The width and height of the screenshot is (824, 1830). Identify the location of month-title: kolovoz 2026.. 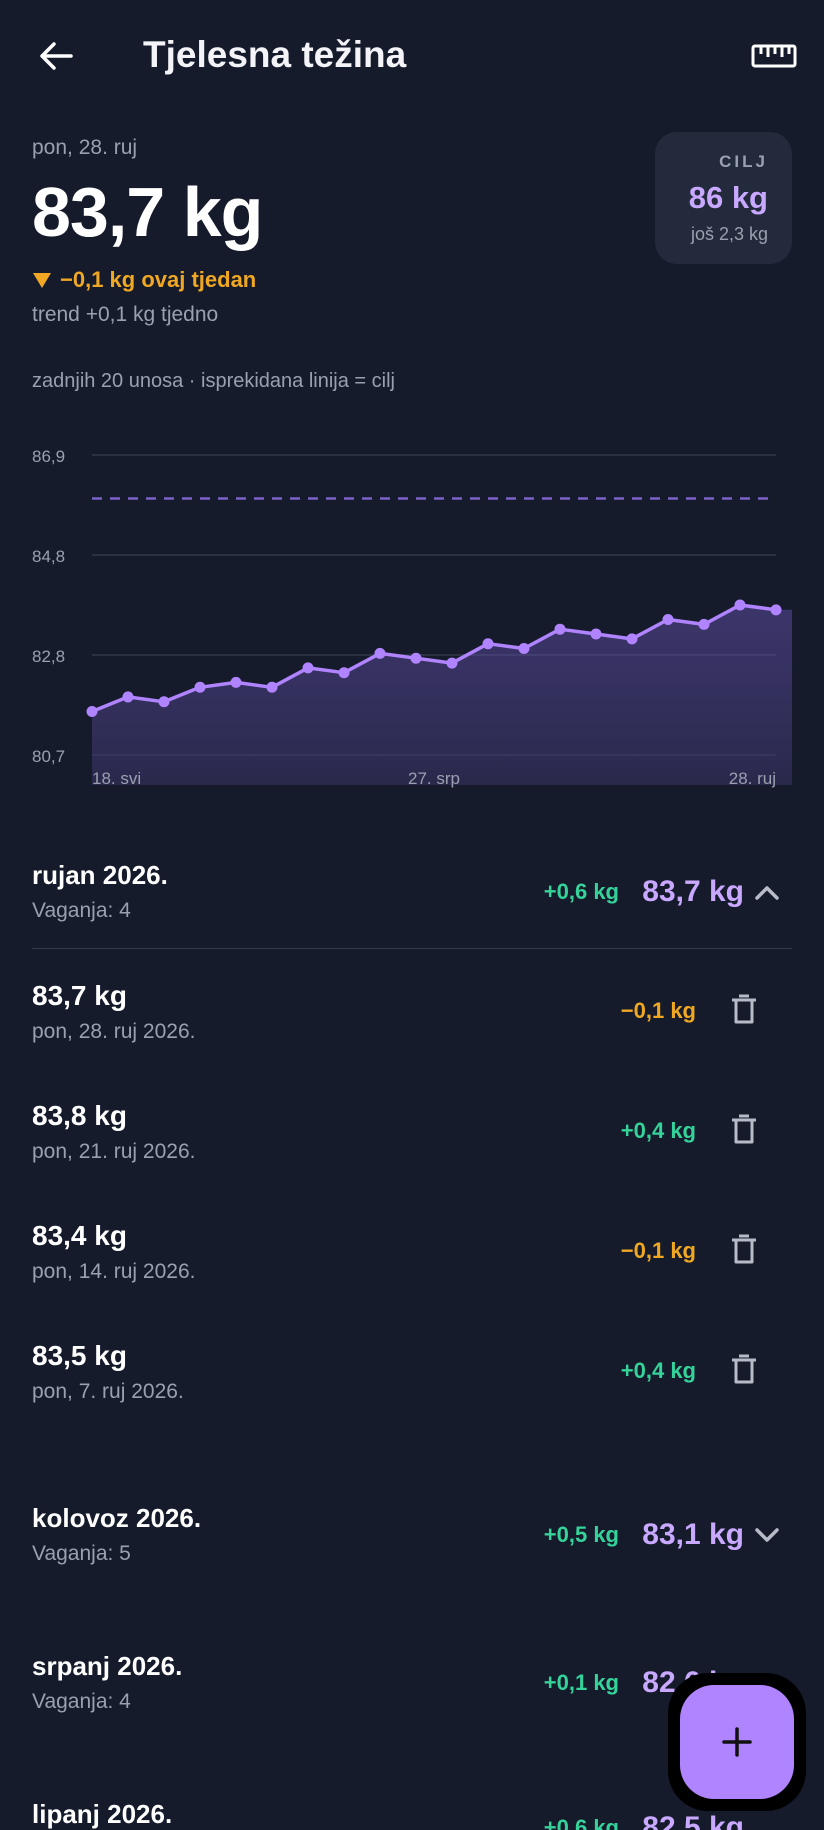
(117, 1518).